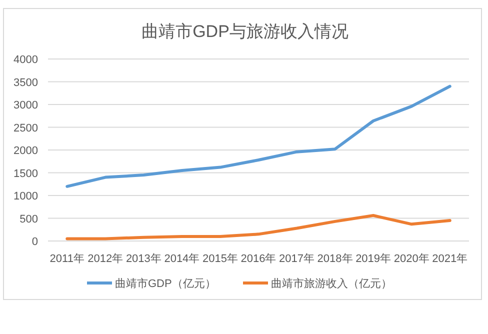  I want to click on y-tick-label: 2000, so click(26, 151).